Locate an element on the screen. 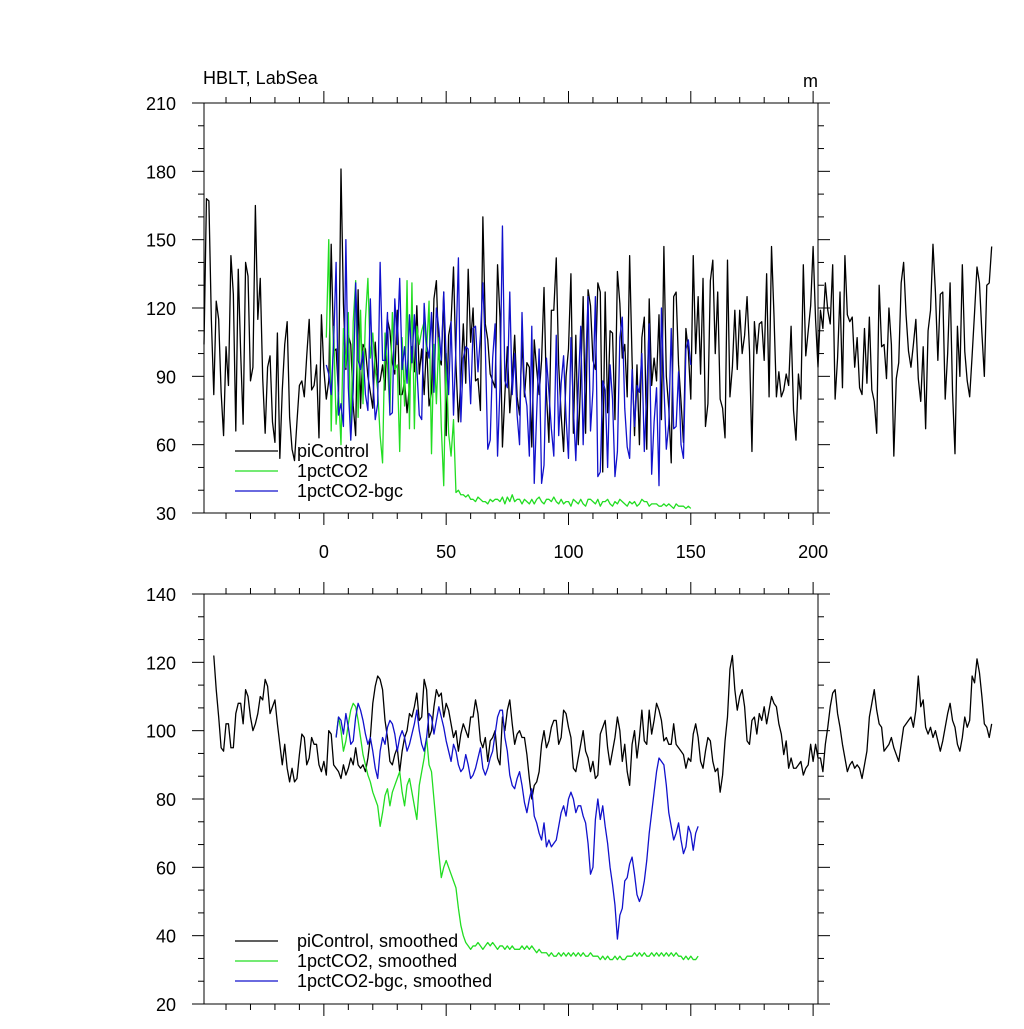 The width and height of the screenshot is (1024, 1029). y-tick-label: 140 is located at coordinates (161, 595).